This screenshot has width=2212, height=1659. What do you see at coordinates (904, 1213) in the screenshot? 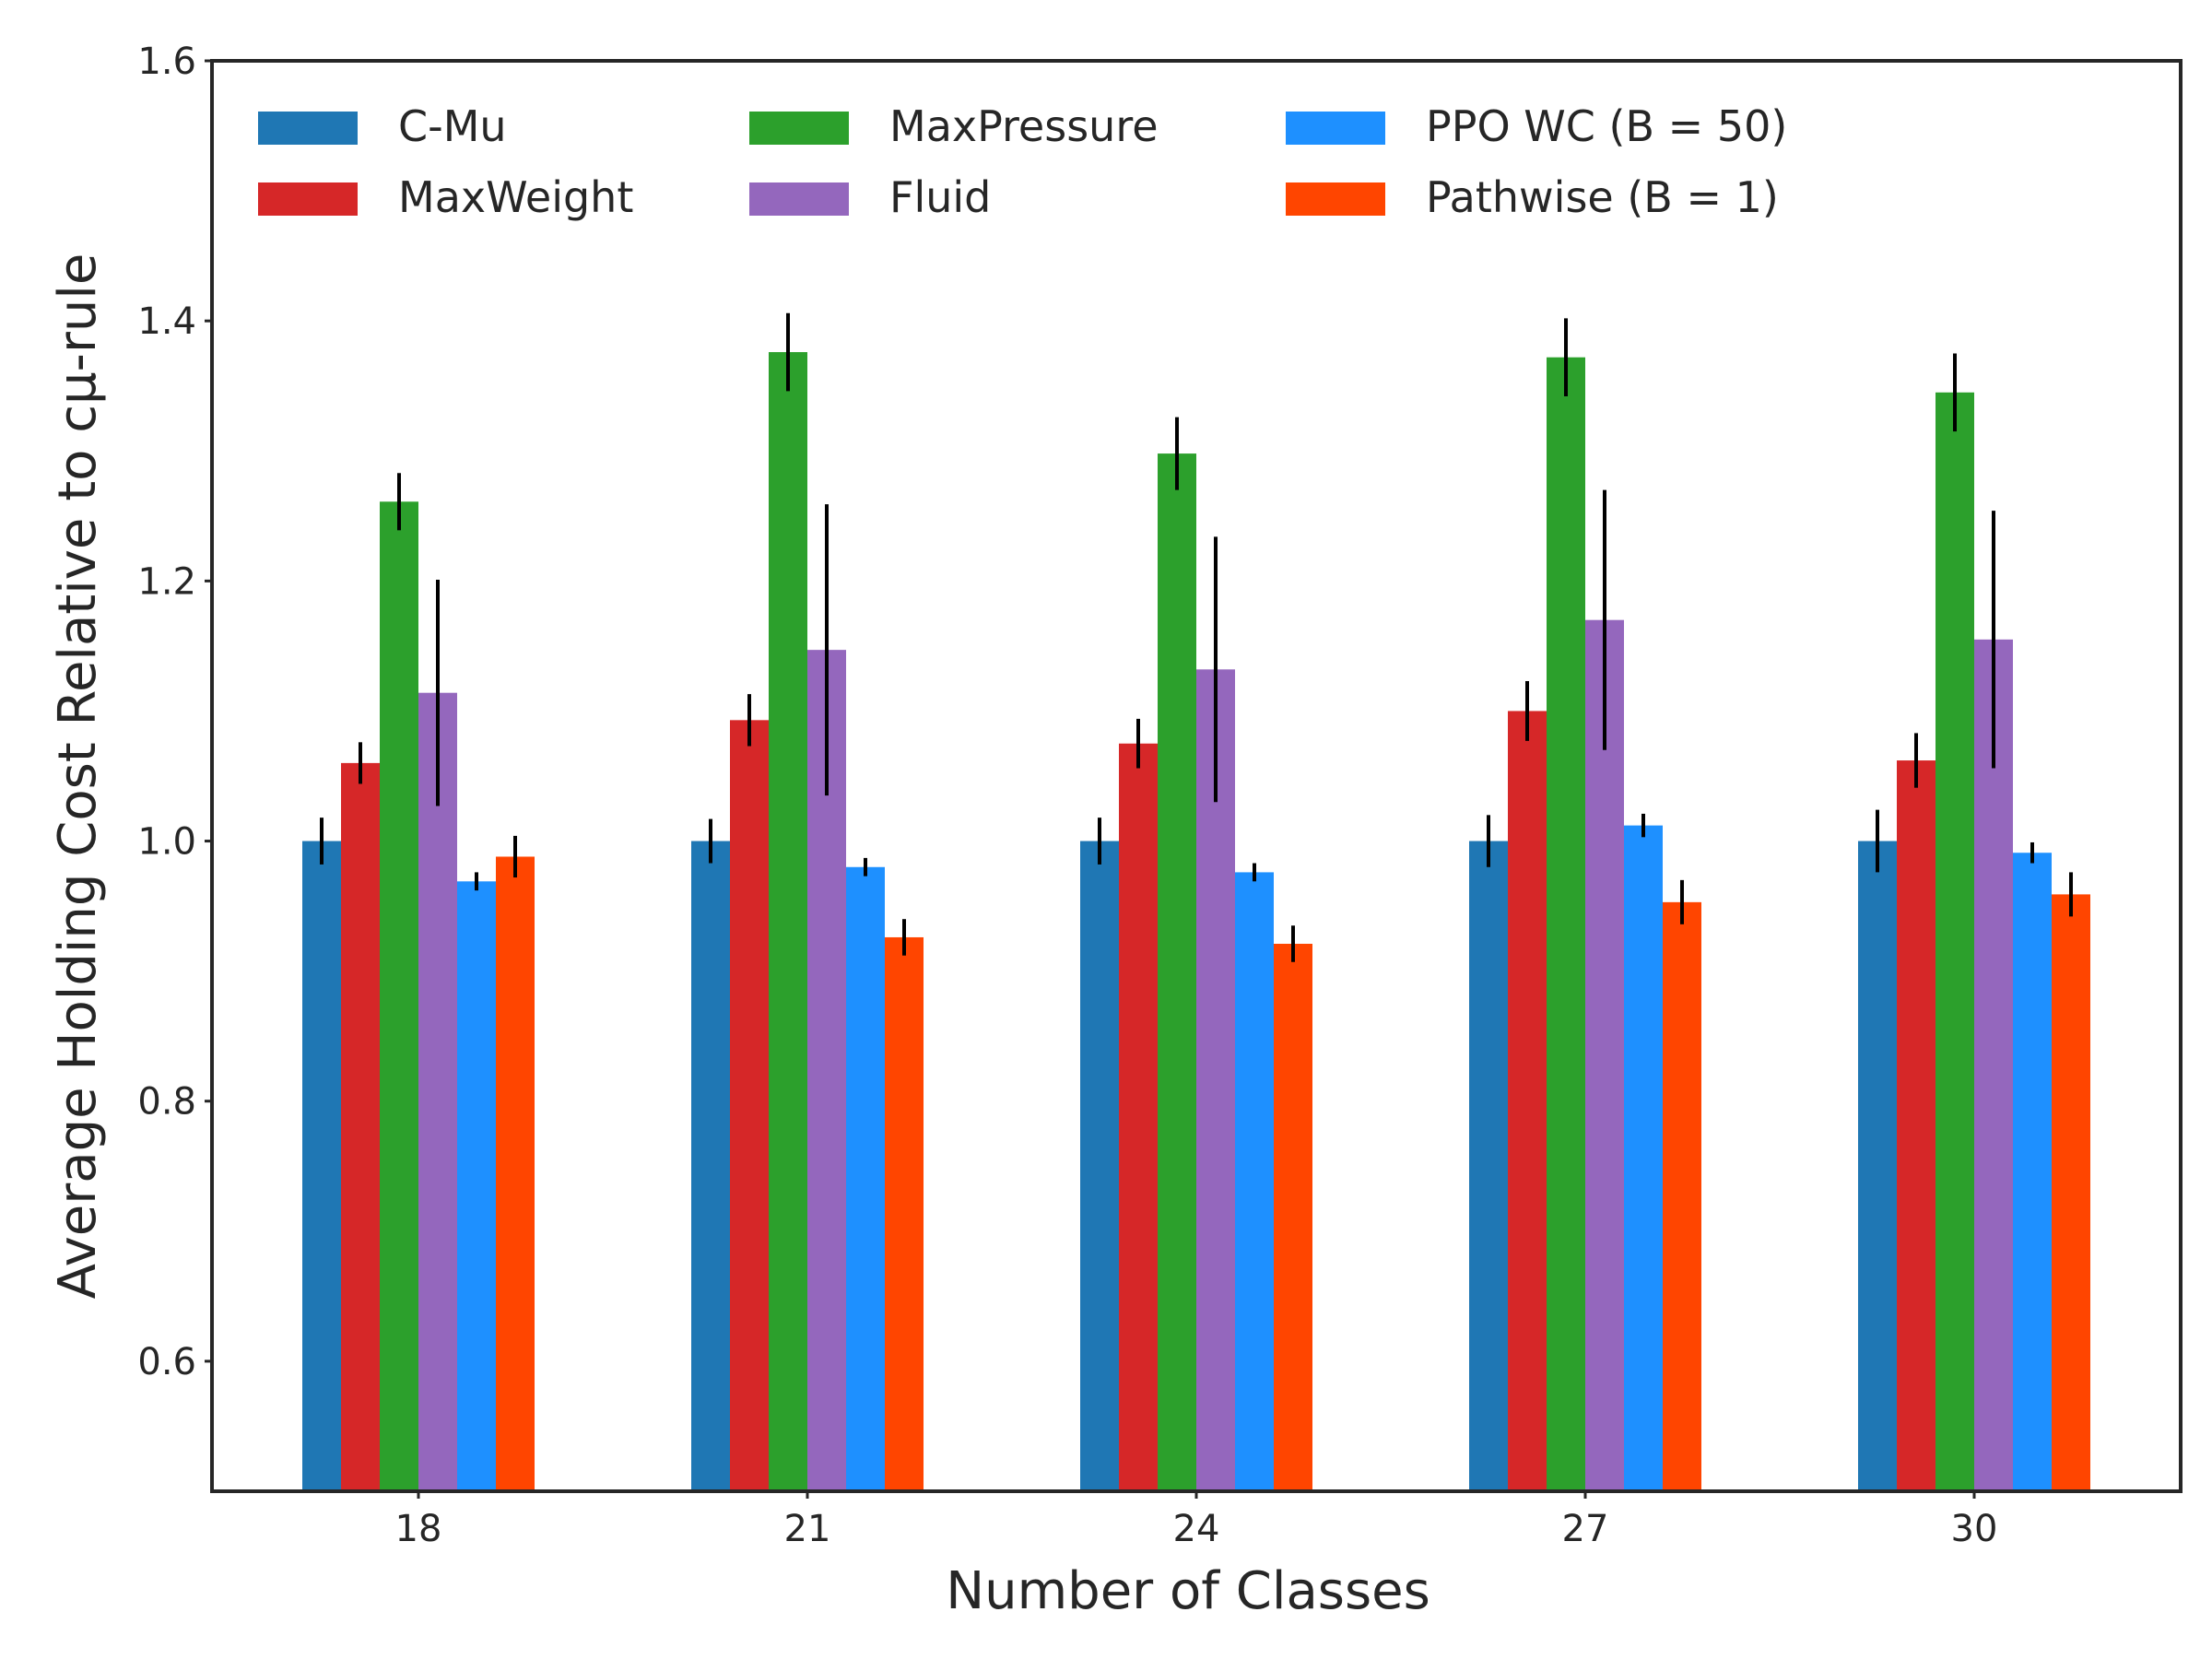
I see `bar-pathwise-b-1--21` at bounding box center [904, 1213].